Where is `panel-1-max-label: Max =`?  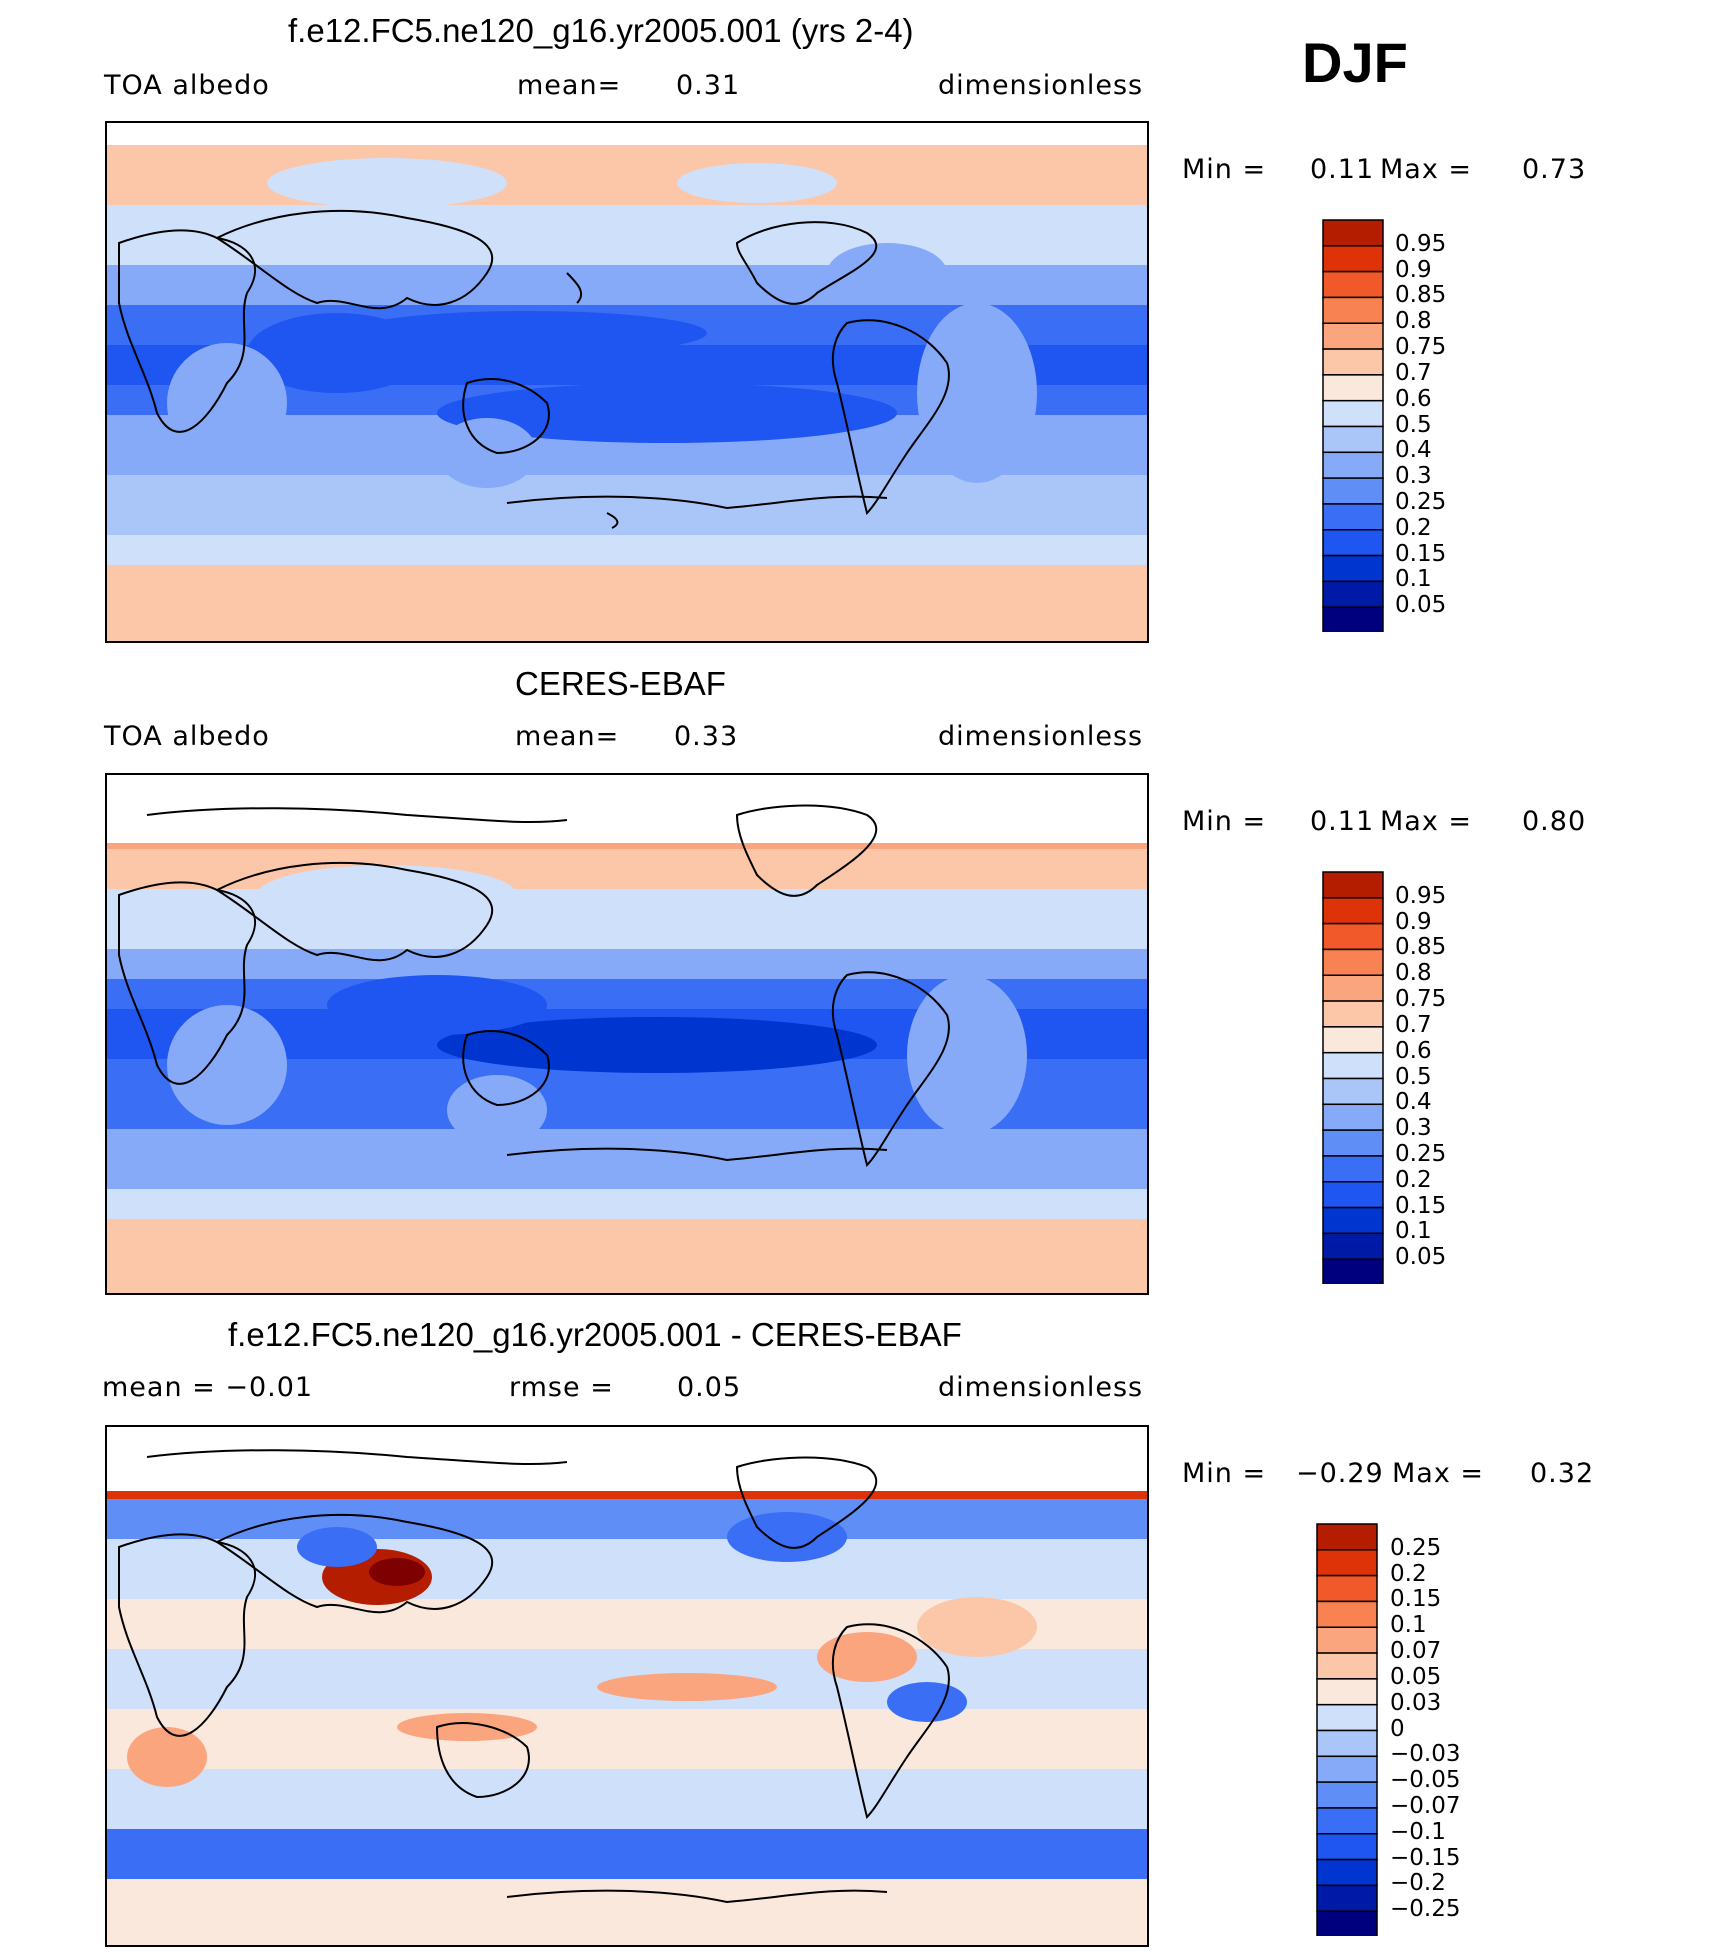 panel-1-max-label: Max = is located at coordinates (1426, 169).